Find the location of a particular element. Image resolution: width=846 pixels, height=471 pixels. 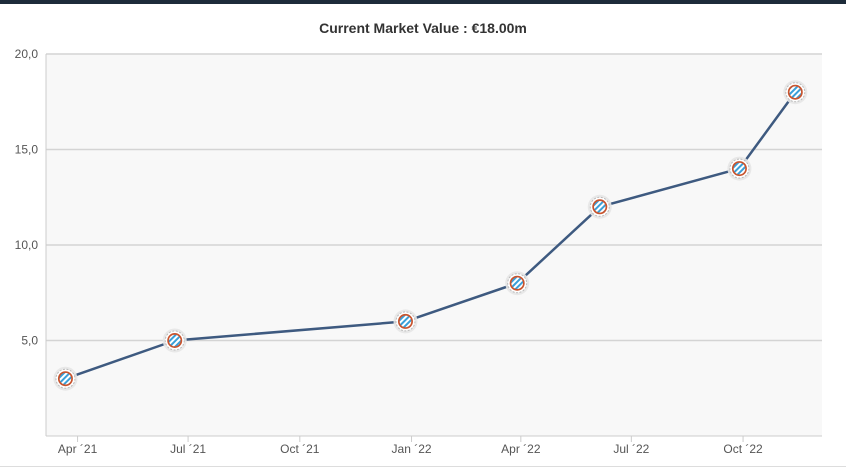

y-tick-label: 10,0 is located at coordinates (27, 245).